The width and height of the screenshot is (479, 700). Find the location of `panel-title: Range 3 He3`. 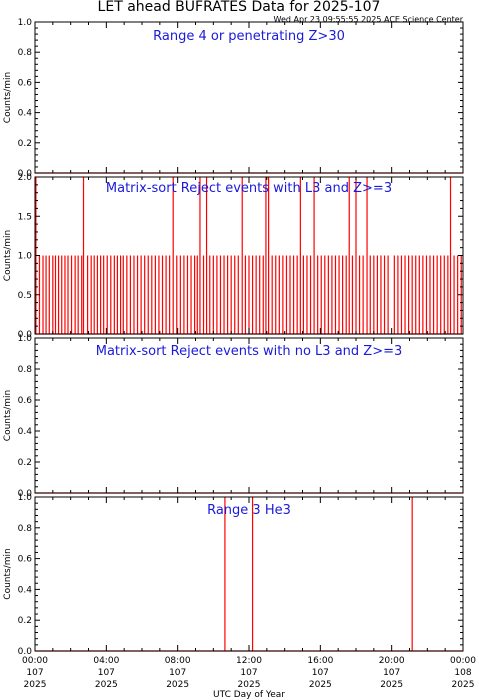

panel-title: Range 3 He3 is located at coordinates (249, 510).